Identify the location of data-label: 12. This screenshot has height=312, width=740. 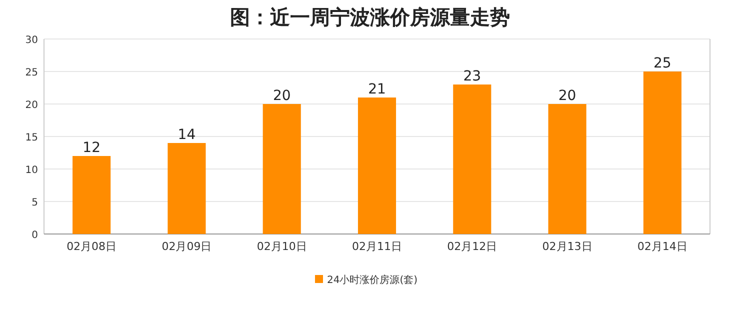
(91, 148).